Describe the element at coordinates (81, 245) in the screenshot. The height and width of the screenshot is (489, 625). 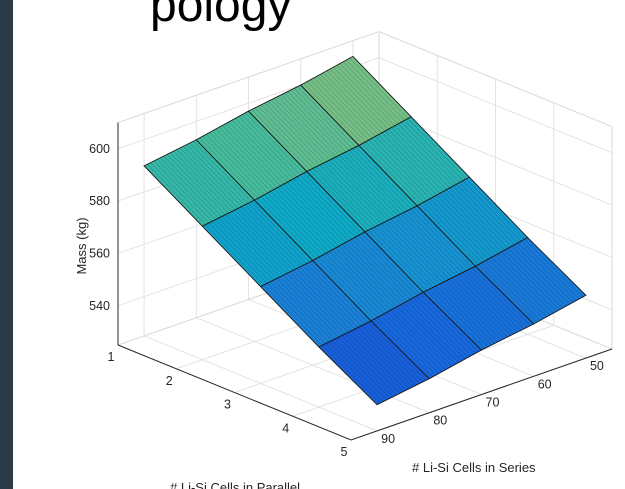
I see `z-axis-label: Mass (kg)` at that location.